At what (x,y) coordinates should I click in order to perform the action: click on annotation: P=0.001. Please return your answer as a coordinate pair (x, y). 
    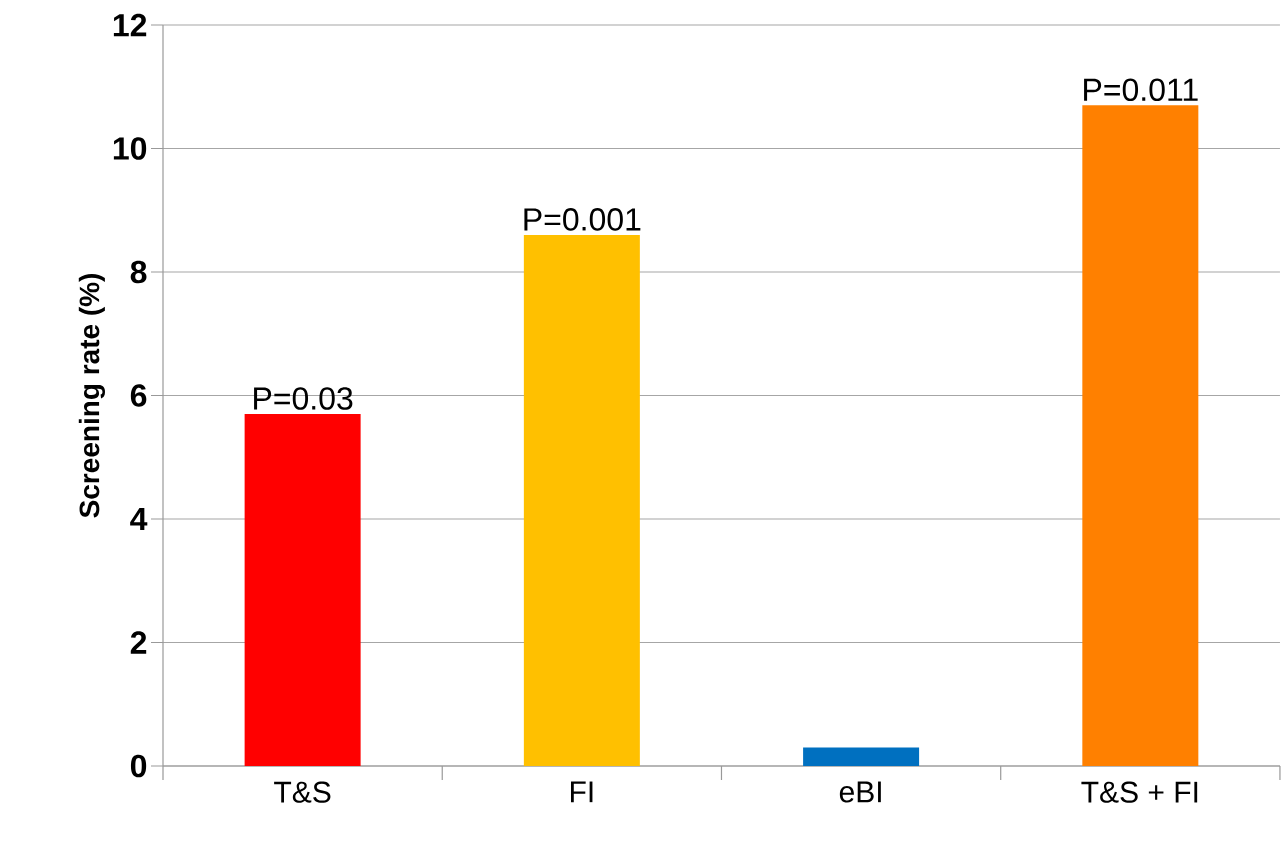
    Looking at the image, I should click on (582, 219).